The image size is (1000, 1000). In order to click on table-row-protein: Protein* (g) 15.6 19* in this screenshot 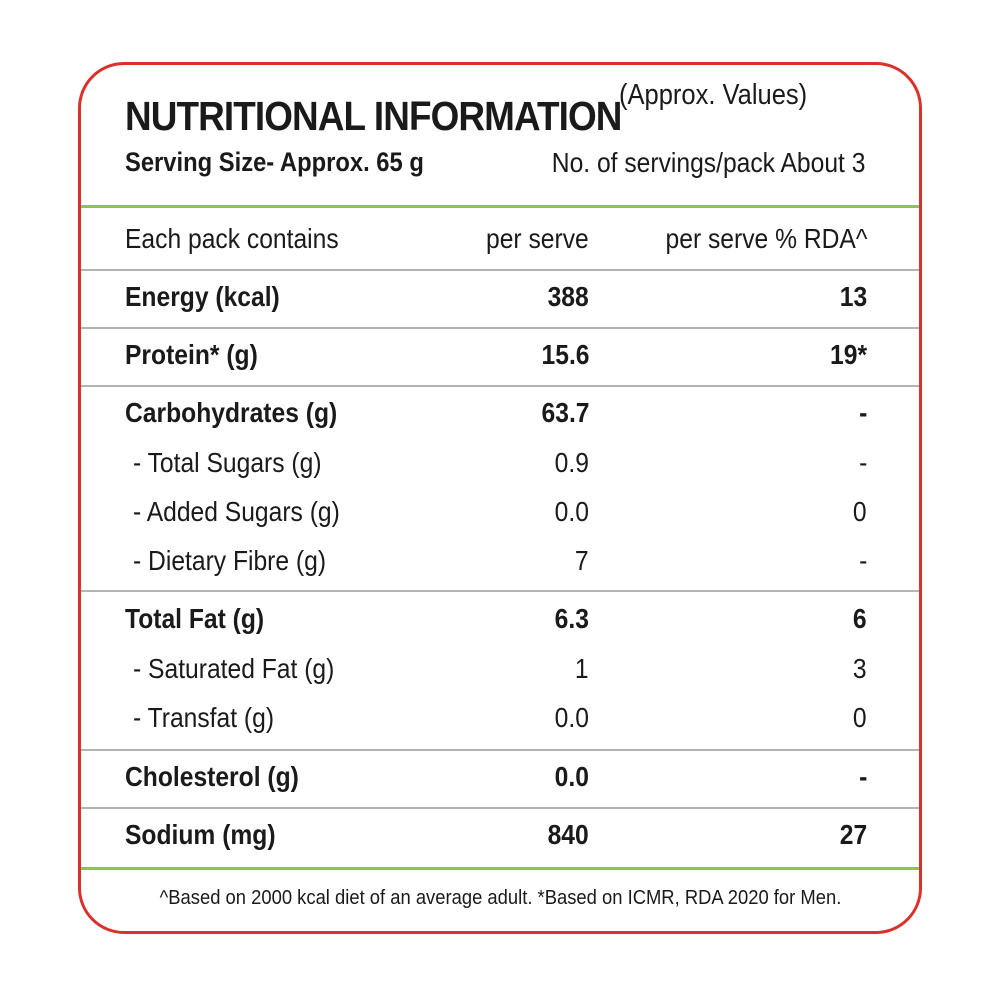, I will do `click(500, 355)`.